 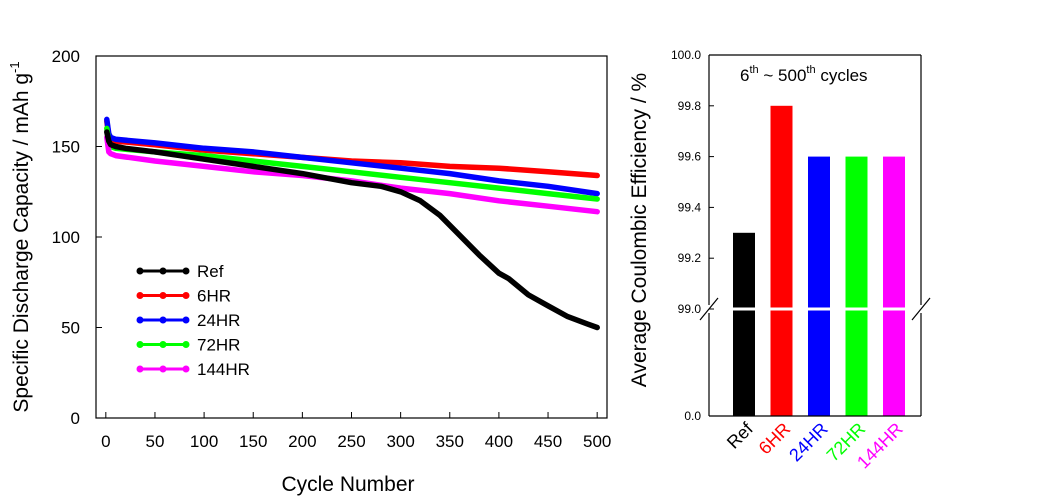 What do you see at coordinates (690, 258) in the screenshot?
I see `efficiency-y-tick-label: 99.2` at bounding box center [690, 258].